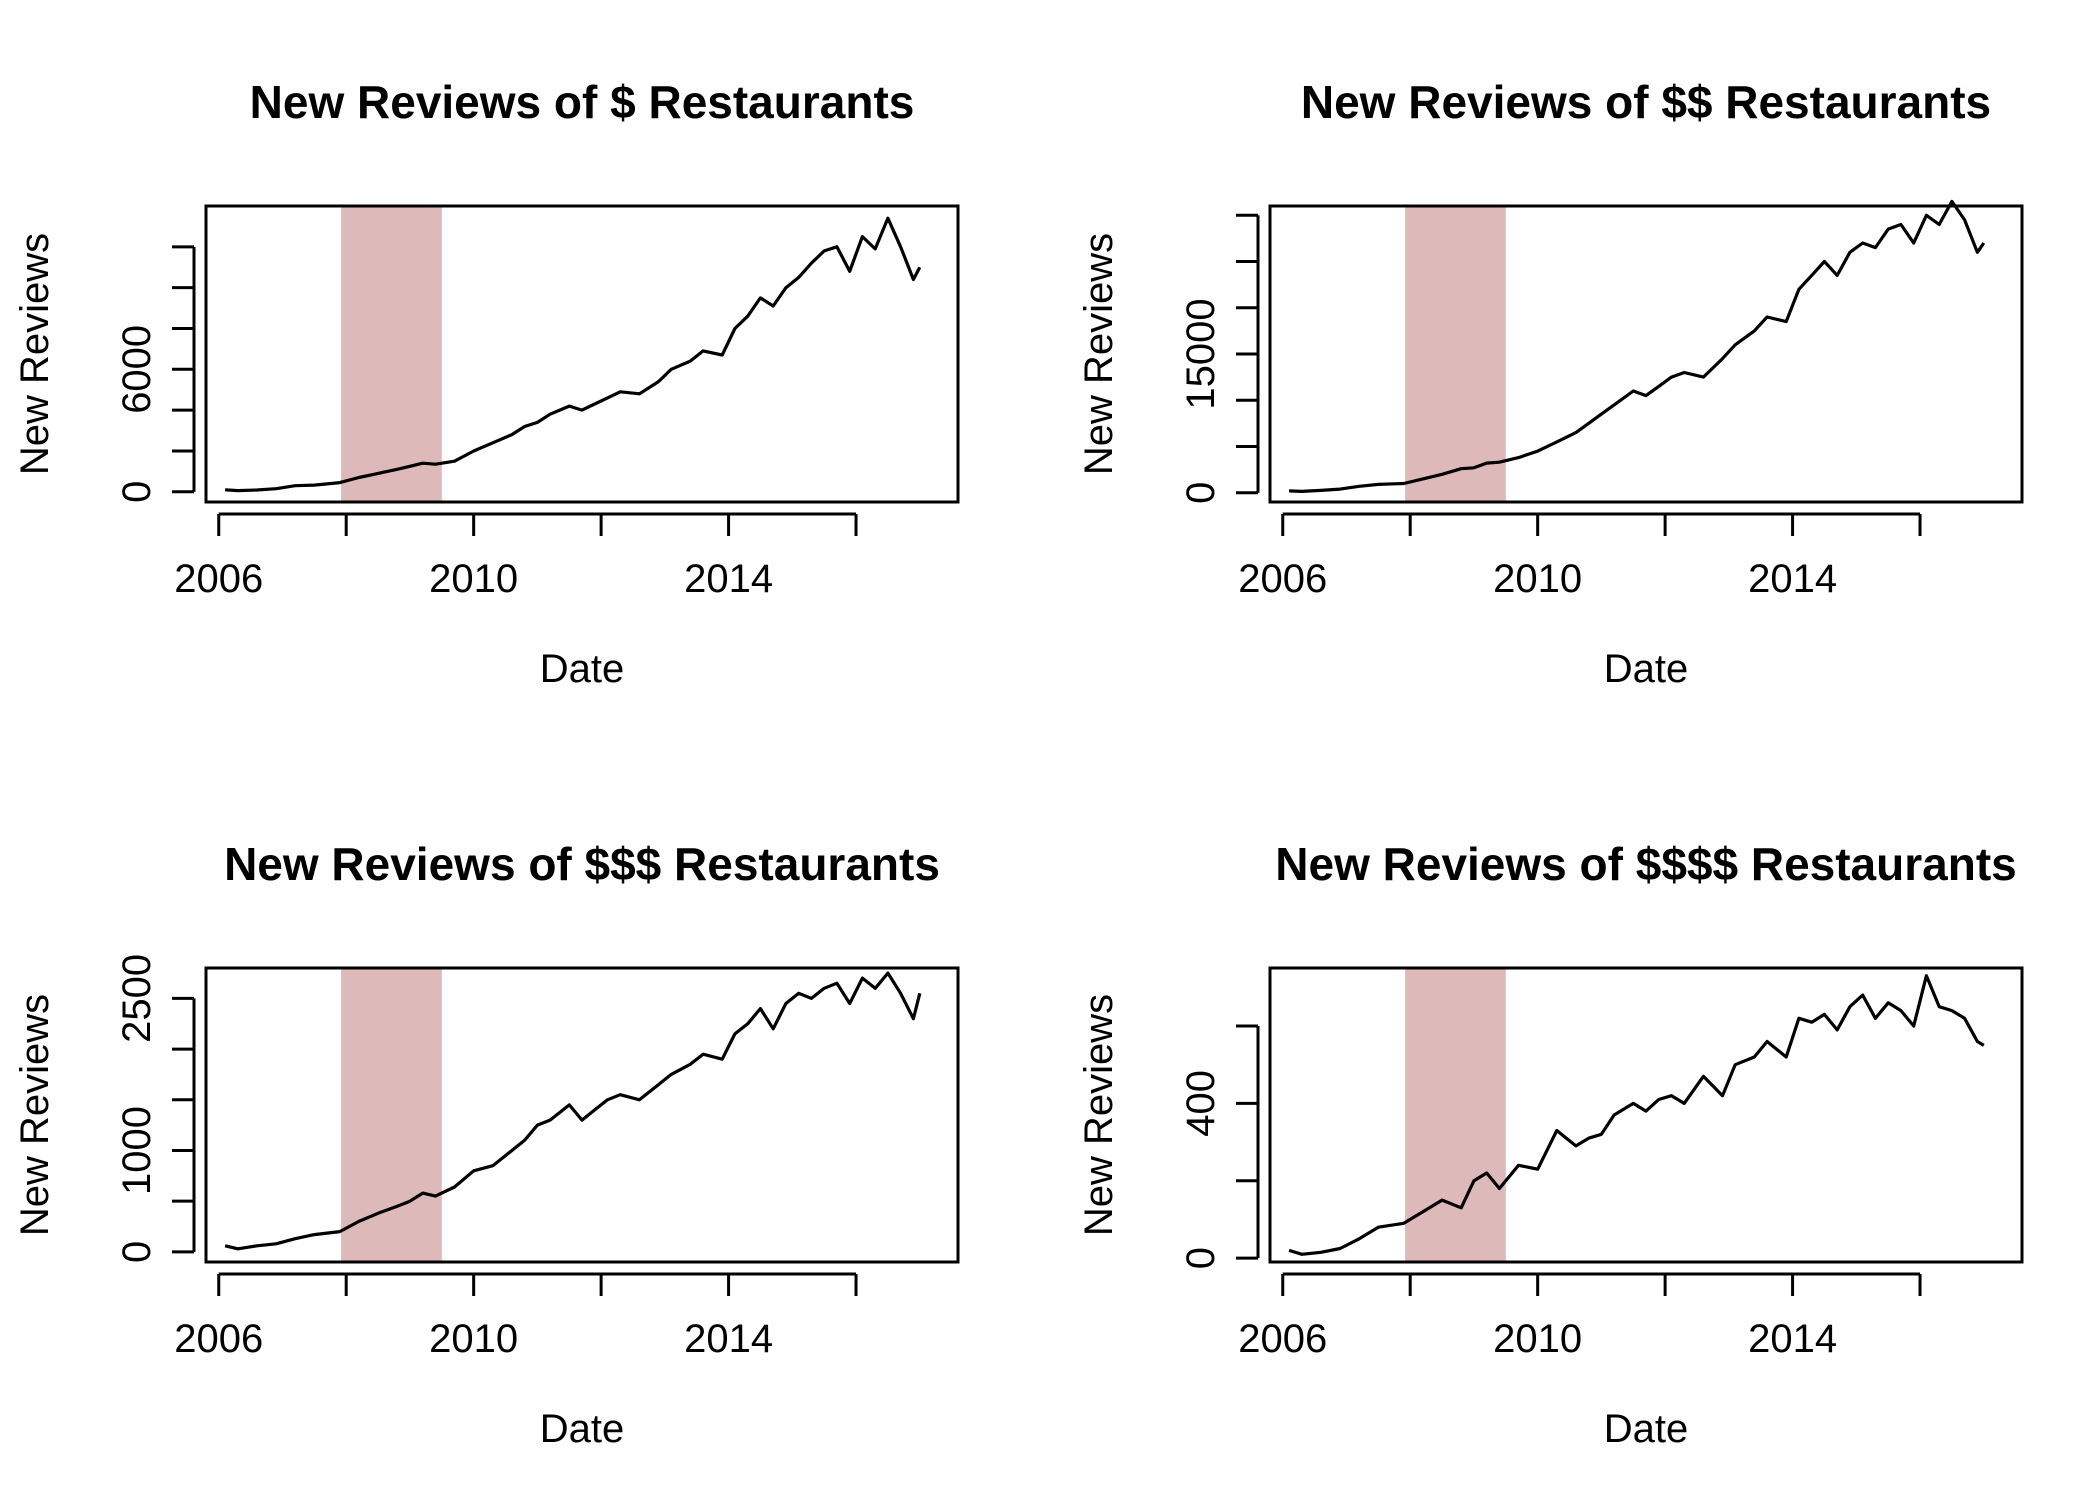 This screenshot has width=2100, height=1500. Describe the element at coordinates (582, 102) in the screenshot. I see `chart-title: New Reviews of $ Restaurants` at that location.